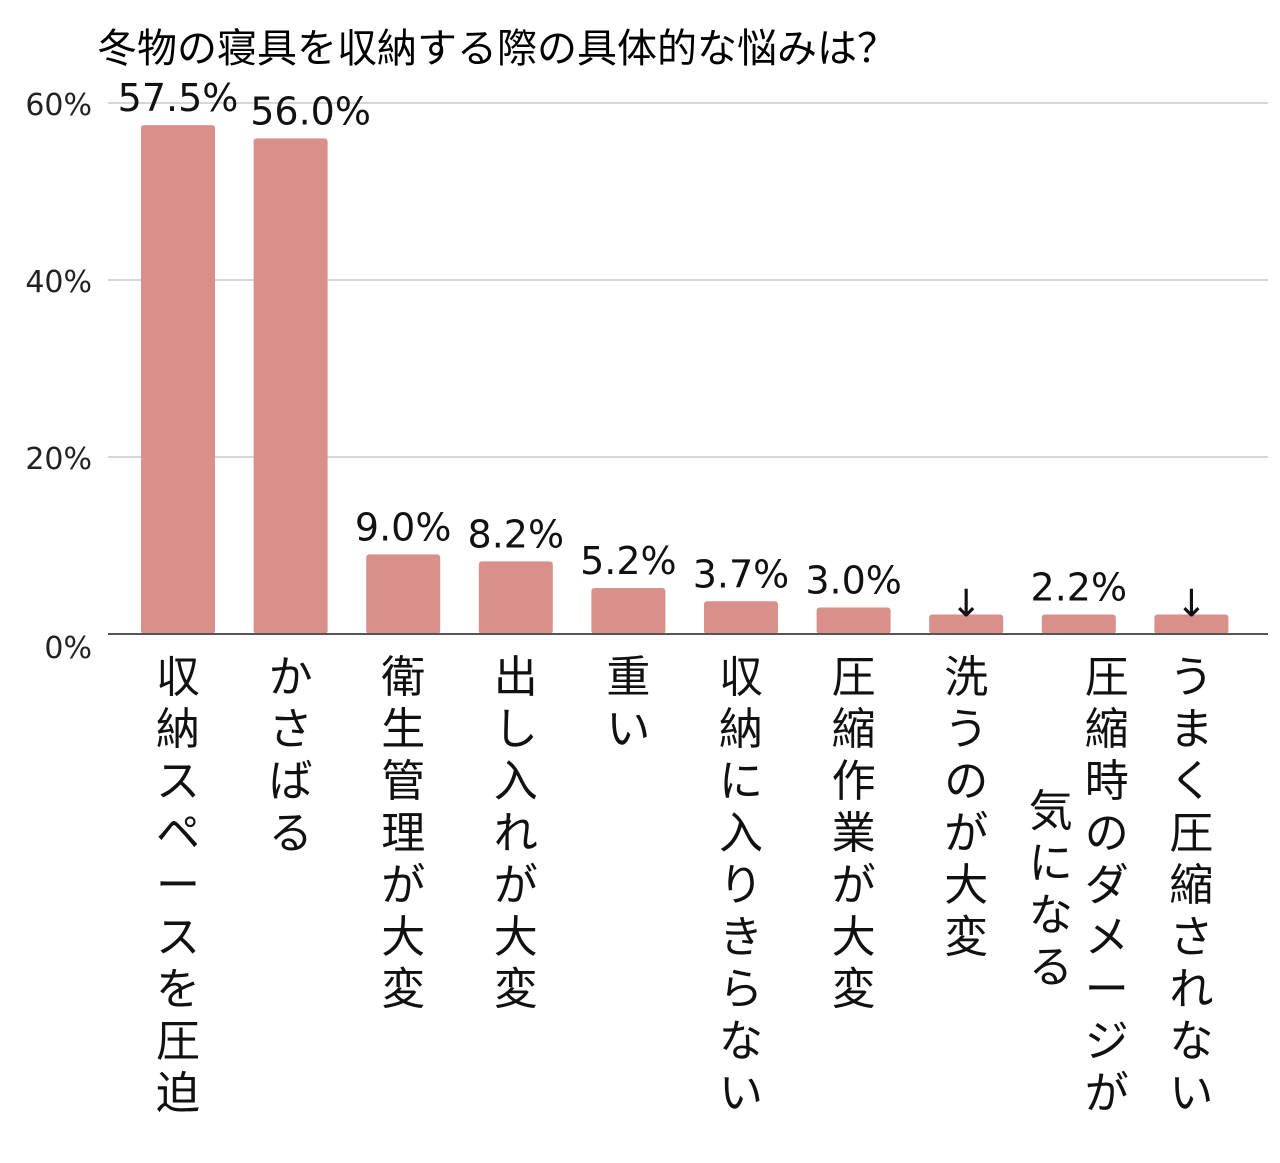  What do you see at coordinates (516, 677) in the screenshot?
I see `category-char: 出` at bounding box center [516, 677].